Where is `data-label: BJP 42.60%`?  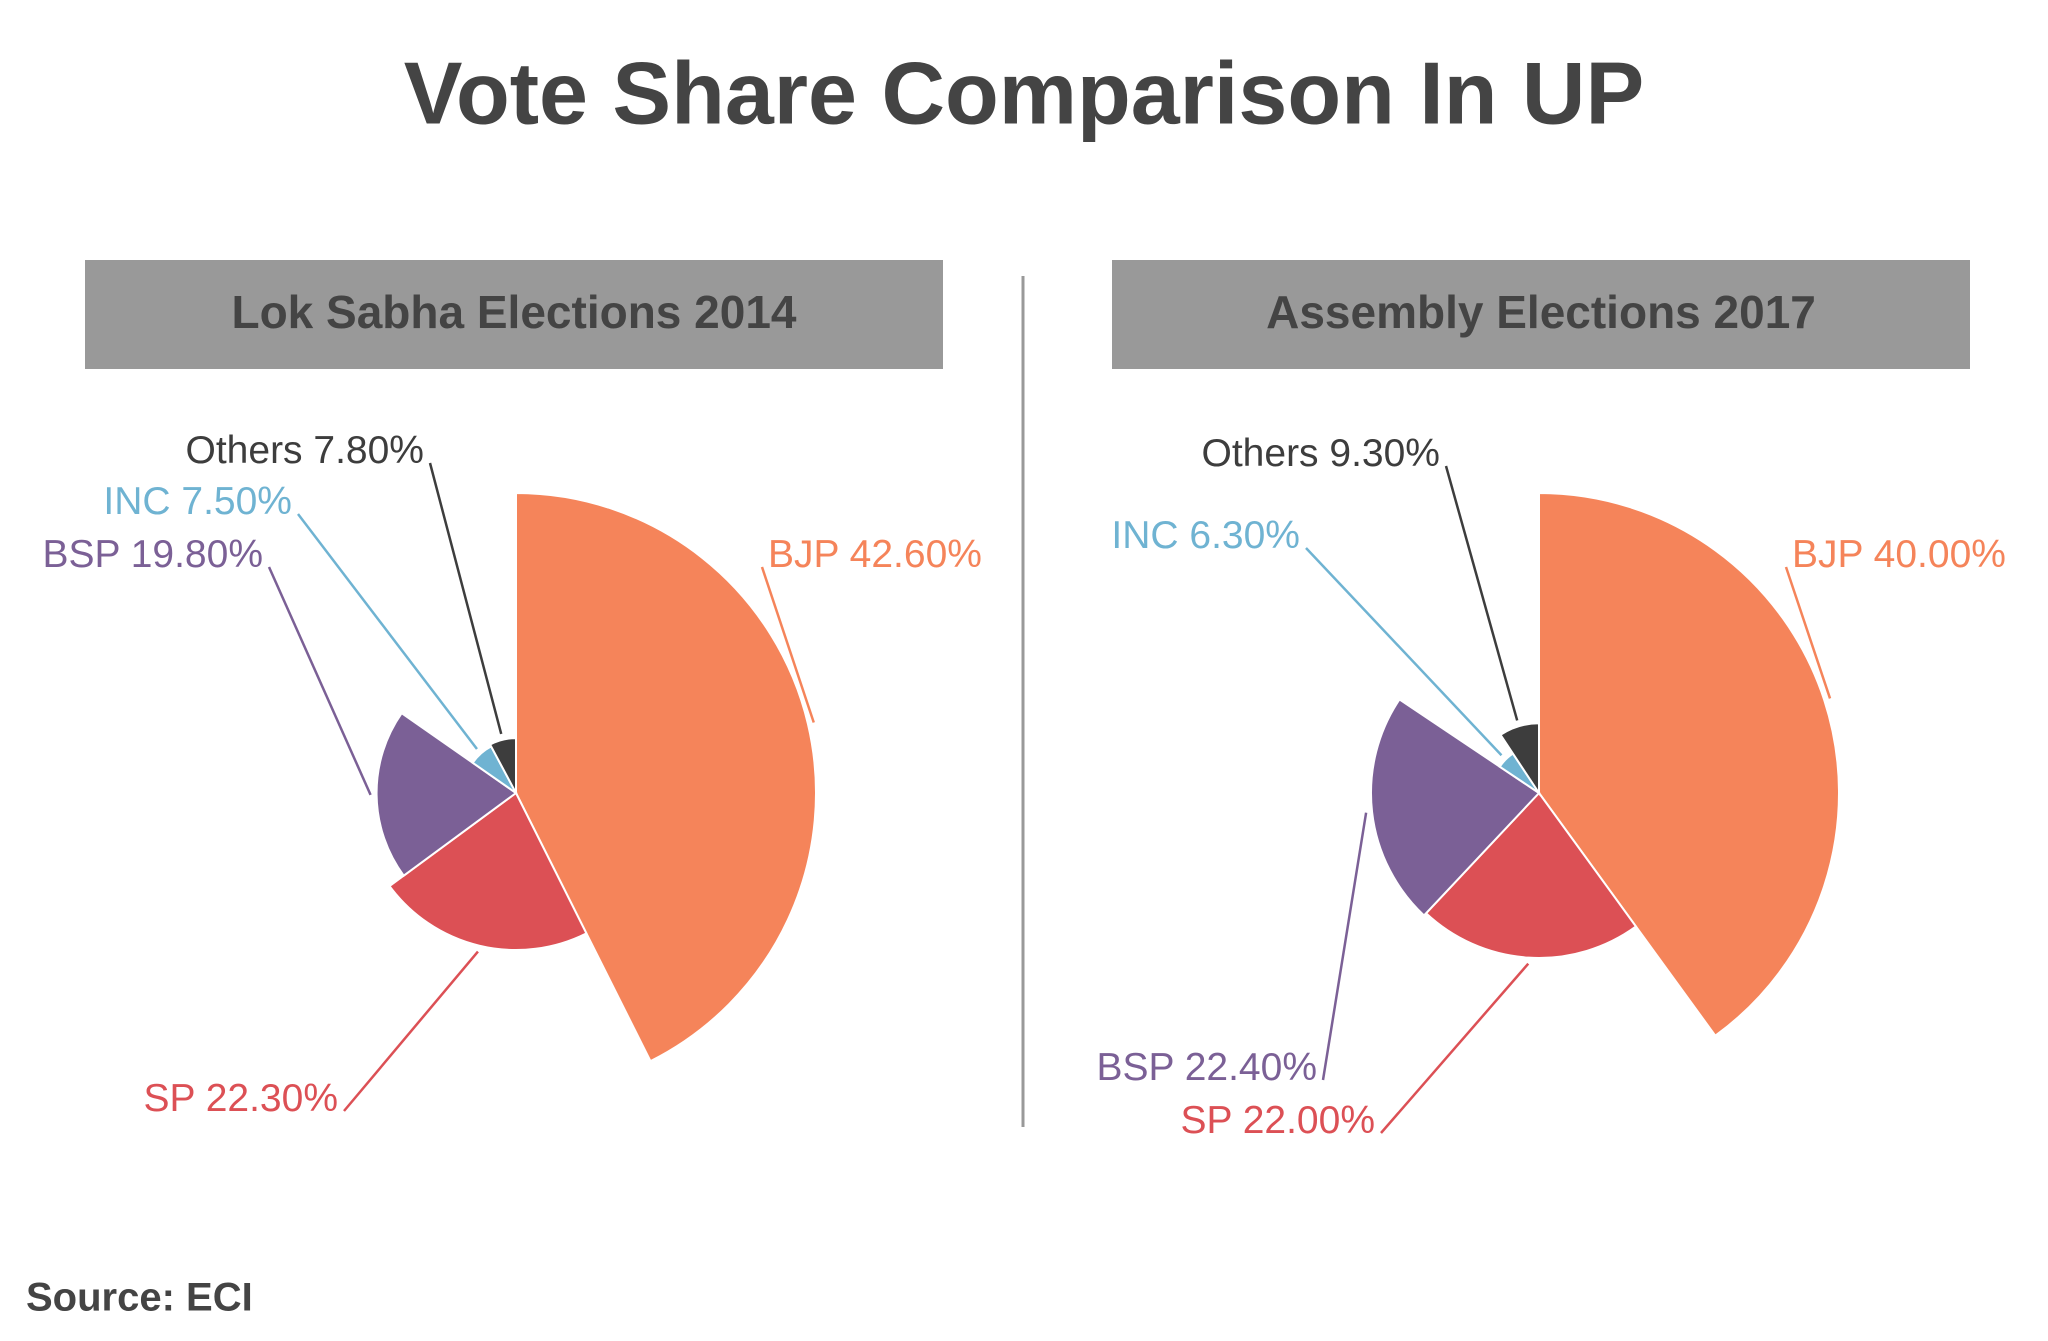 data-label: BJP 42.60% is located at coordinates (875, 554).